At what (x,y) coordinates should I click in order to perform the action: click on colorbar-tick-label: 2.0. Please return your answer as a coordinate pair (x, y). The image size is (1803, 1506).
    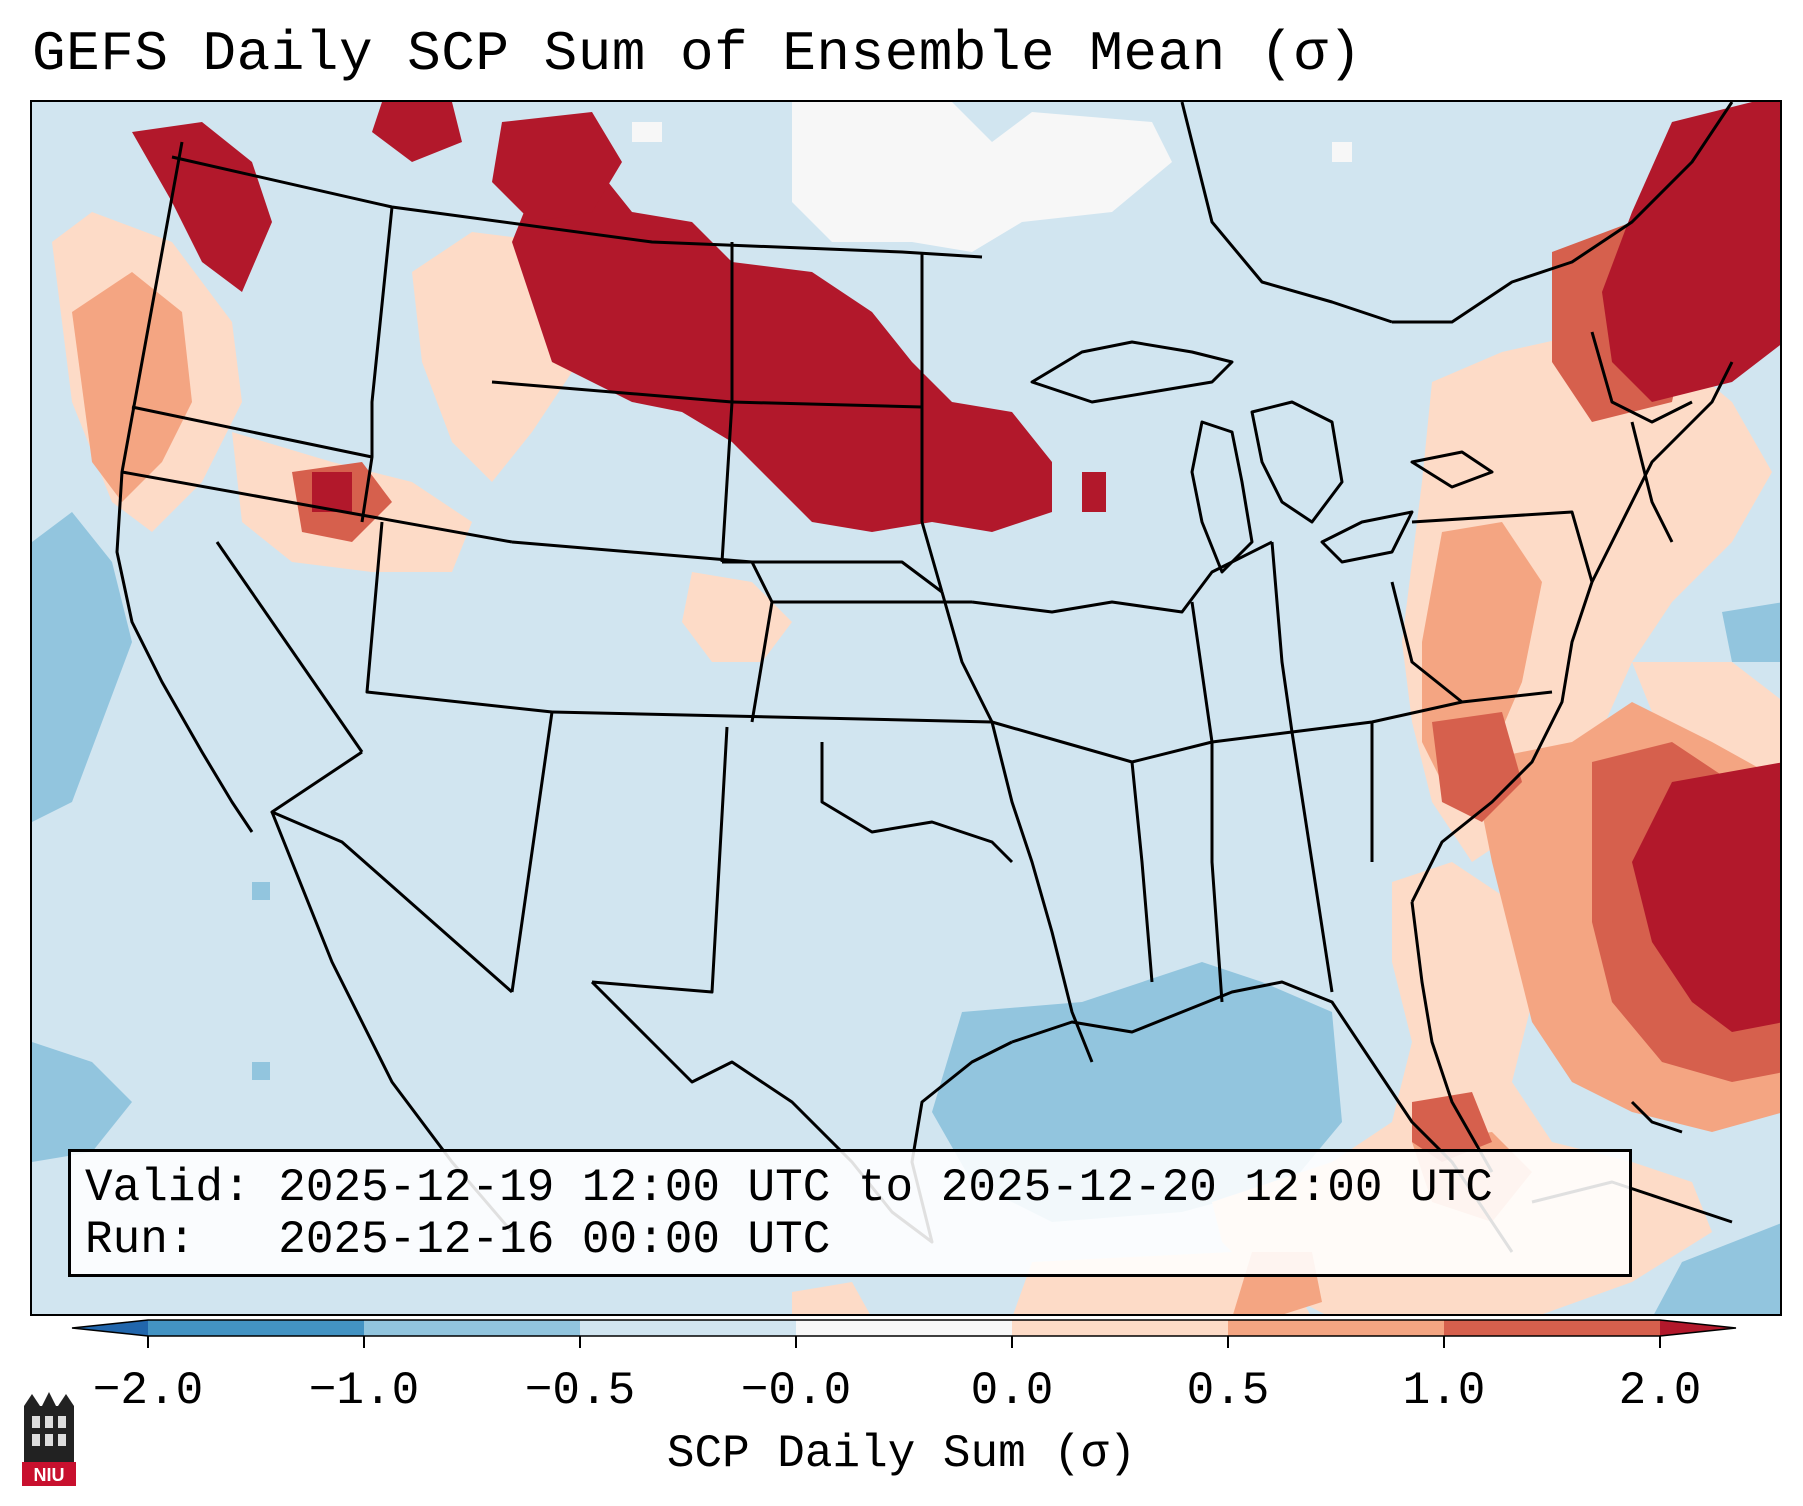
    Looking at the image, I should click on (1660, 1391).